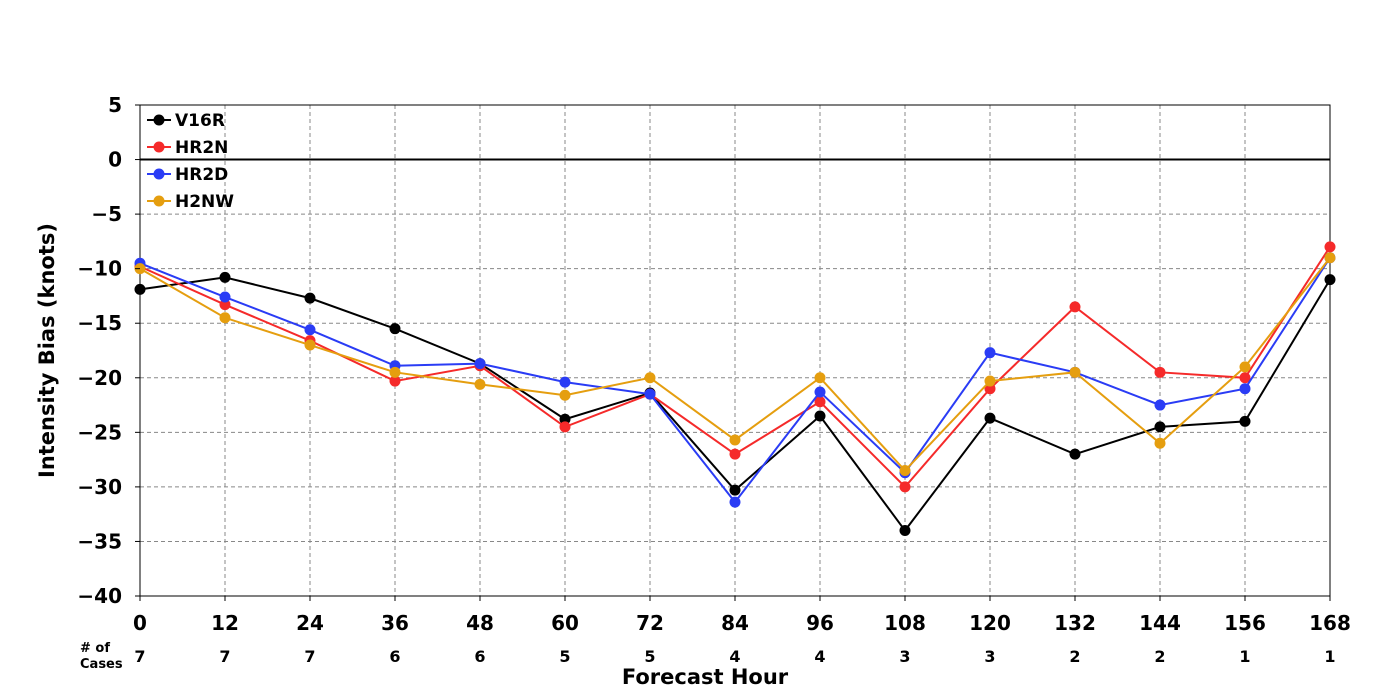  What do you see at coordinates (204, 202) in the screenshot?
I see `legend-label: H2NW` at bounding box center [204, 202].